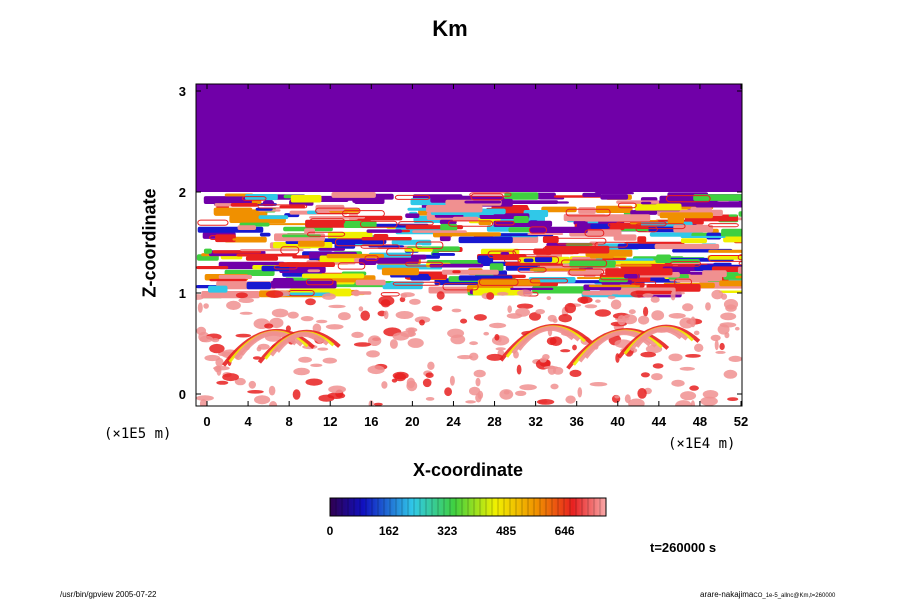 The height and width of the screenshot is (600, 900). Describe the element at coordinates (700, 421) in the screenshot. I see `x-tick-label: 48` at that location.